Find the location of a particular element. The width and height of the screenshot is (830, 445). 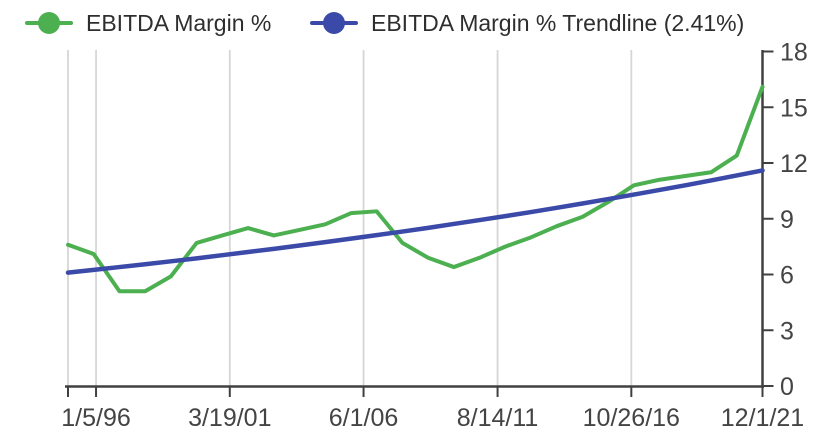

y-axis-label: 0 is located at coordinates (787, 387).